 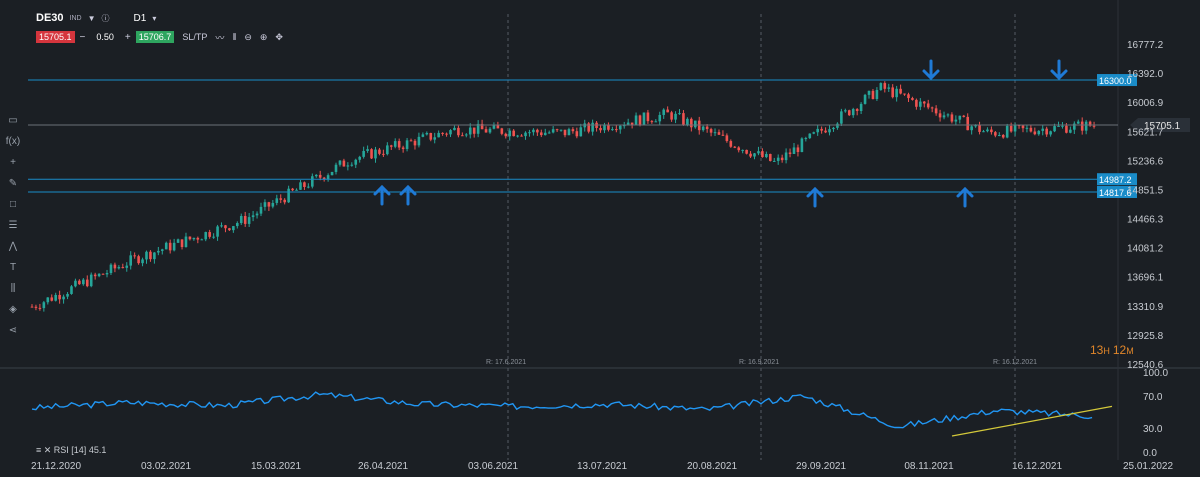 What do you see at coordinates (1037, 466) in the screenshot?
I see `date-tick: 16.12.2021` at bounding box center [1037, 466].